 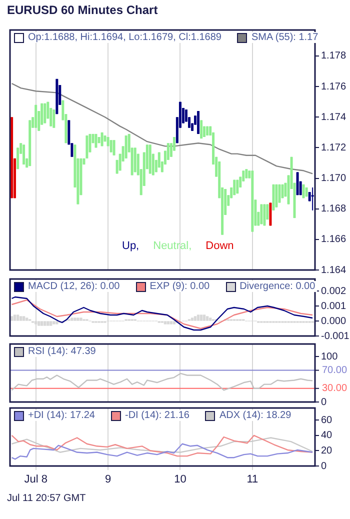 What do you see at coordinates (108, 480) in the screenshot?
I see `x-tick-label: 9` at bounding box center [108, 480].